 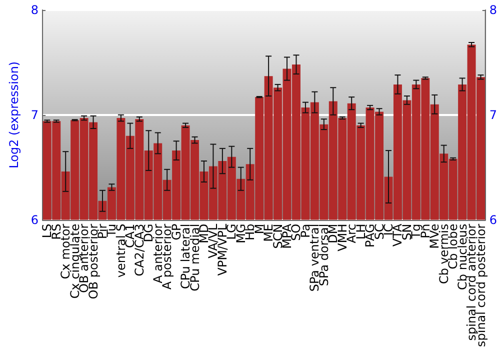 I want to click on y2-tick-label: 6, so click(x=493, y=219).